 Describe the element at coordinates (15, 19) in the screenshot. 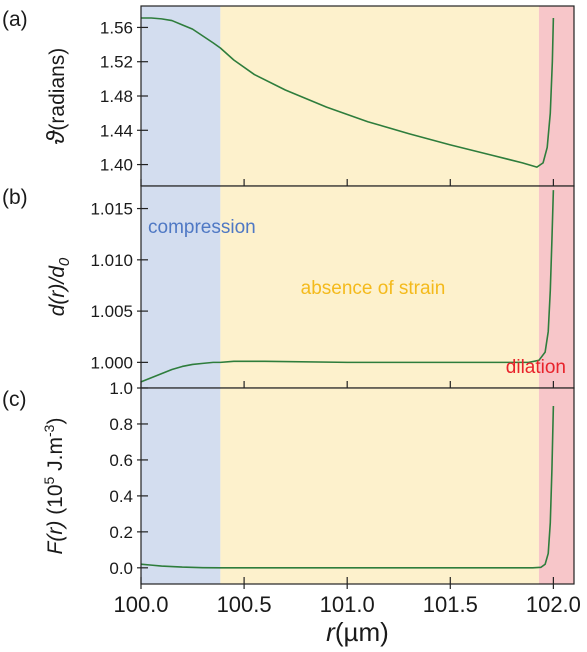

I see `panel-label: (a)` at that location.